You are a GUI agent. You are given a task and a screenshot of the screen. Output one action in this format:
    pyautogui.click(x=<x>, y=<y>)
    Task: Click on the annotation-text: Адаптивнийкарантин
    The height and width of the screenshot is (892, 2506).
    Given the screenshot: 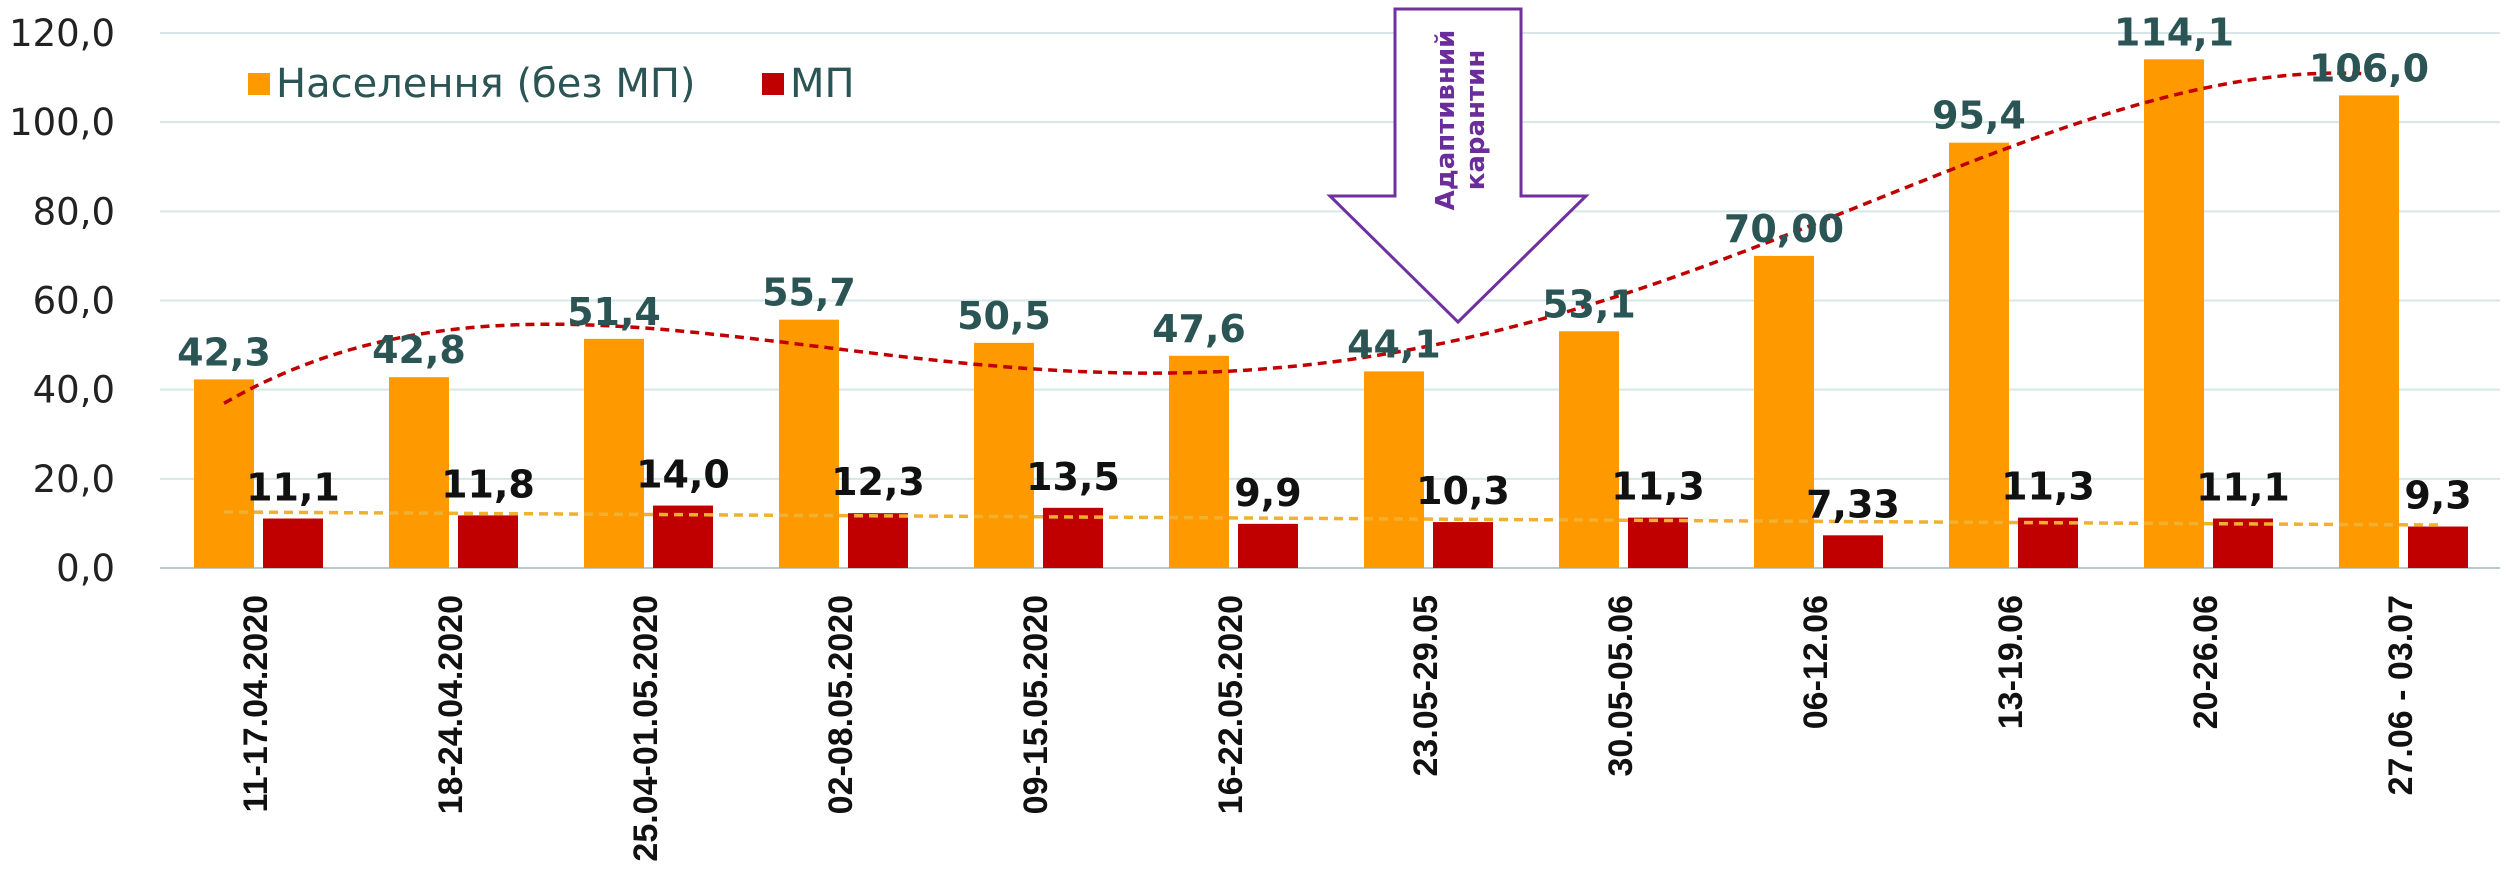 What is the action you would take?
    pyautogui.click(x=1461, y=120)
    